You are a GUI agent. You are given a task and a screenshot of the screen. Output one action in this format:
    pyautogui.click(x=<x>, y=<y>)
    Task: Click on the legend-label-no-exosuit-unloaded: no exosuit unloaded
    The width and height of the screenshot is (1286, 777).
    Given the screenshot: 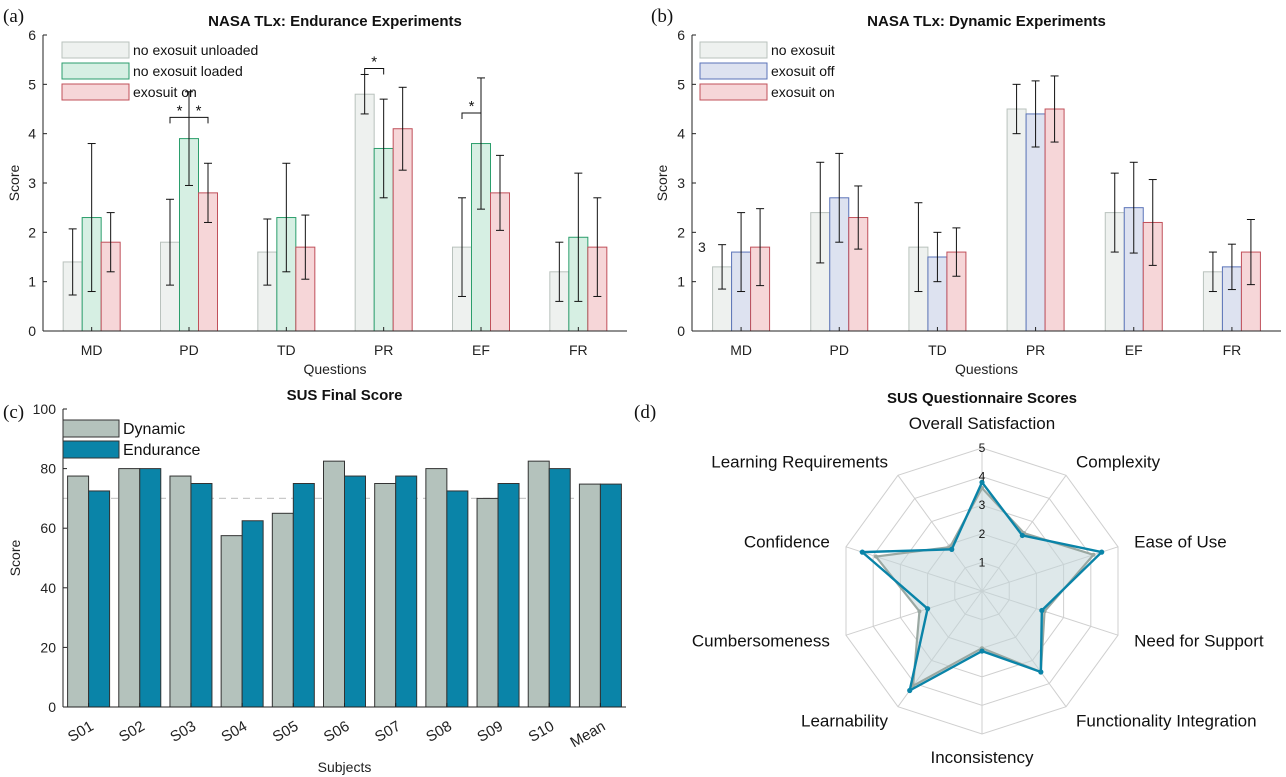 What is the action you would take?
    pyautogui.click(x=195, y=50)
    